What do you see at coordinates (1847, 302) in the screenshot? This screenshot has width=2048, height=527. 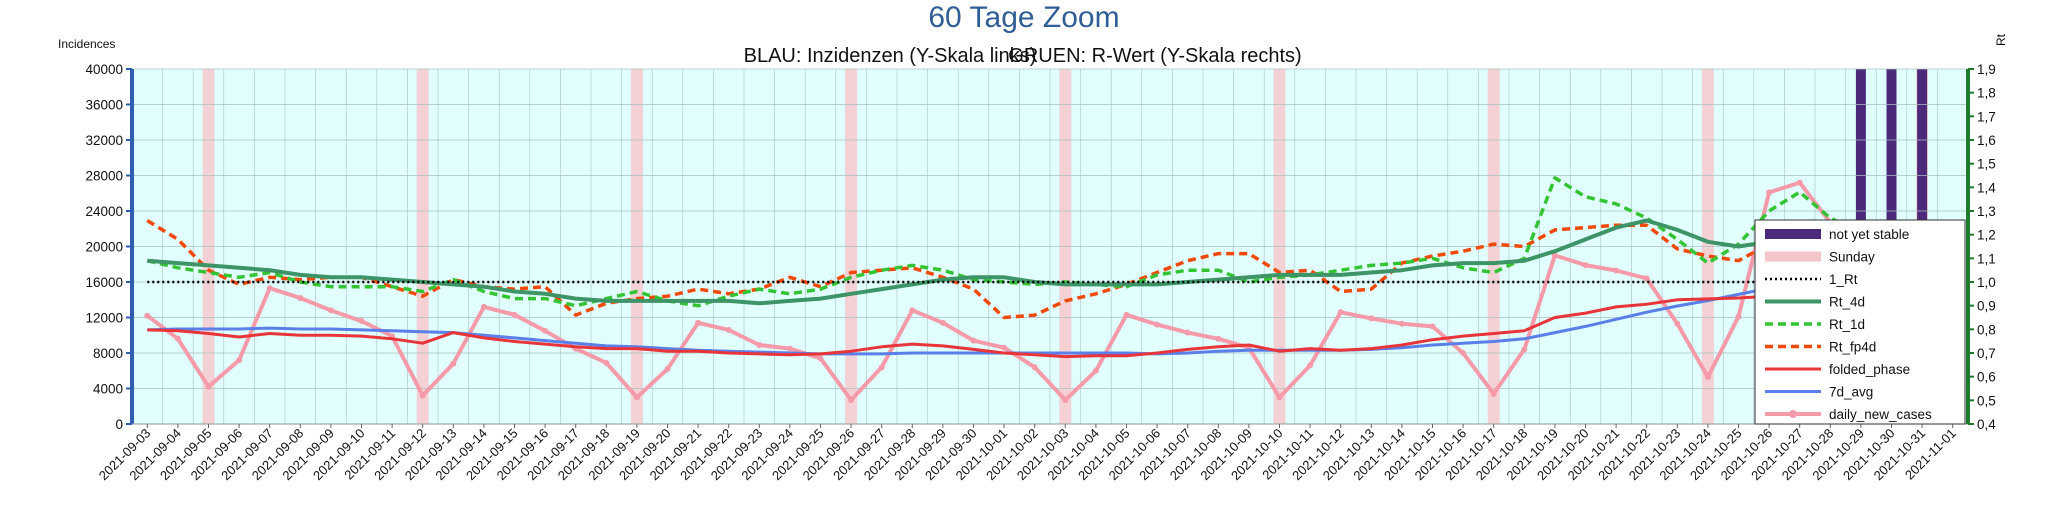 I see `legend-label-rt-4d: Rt_4d` at bounding box center [1847, 302].